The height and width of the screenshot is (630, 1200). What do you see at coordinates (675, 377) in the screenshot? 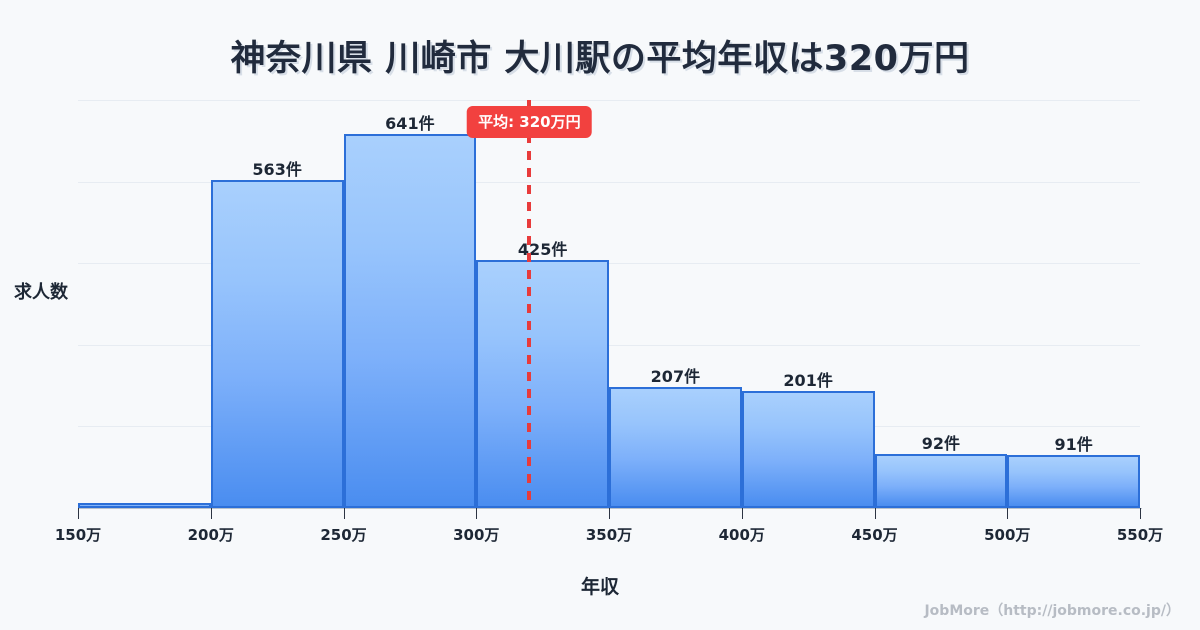
I see `bar-value-label: 207件` at bounding box center [675, 377].